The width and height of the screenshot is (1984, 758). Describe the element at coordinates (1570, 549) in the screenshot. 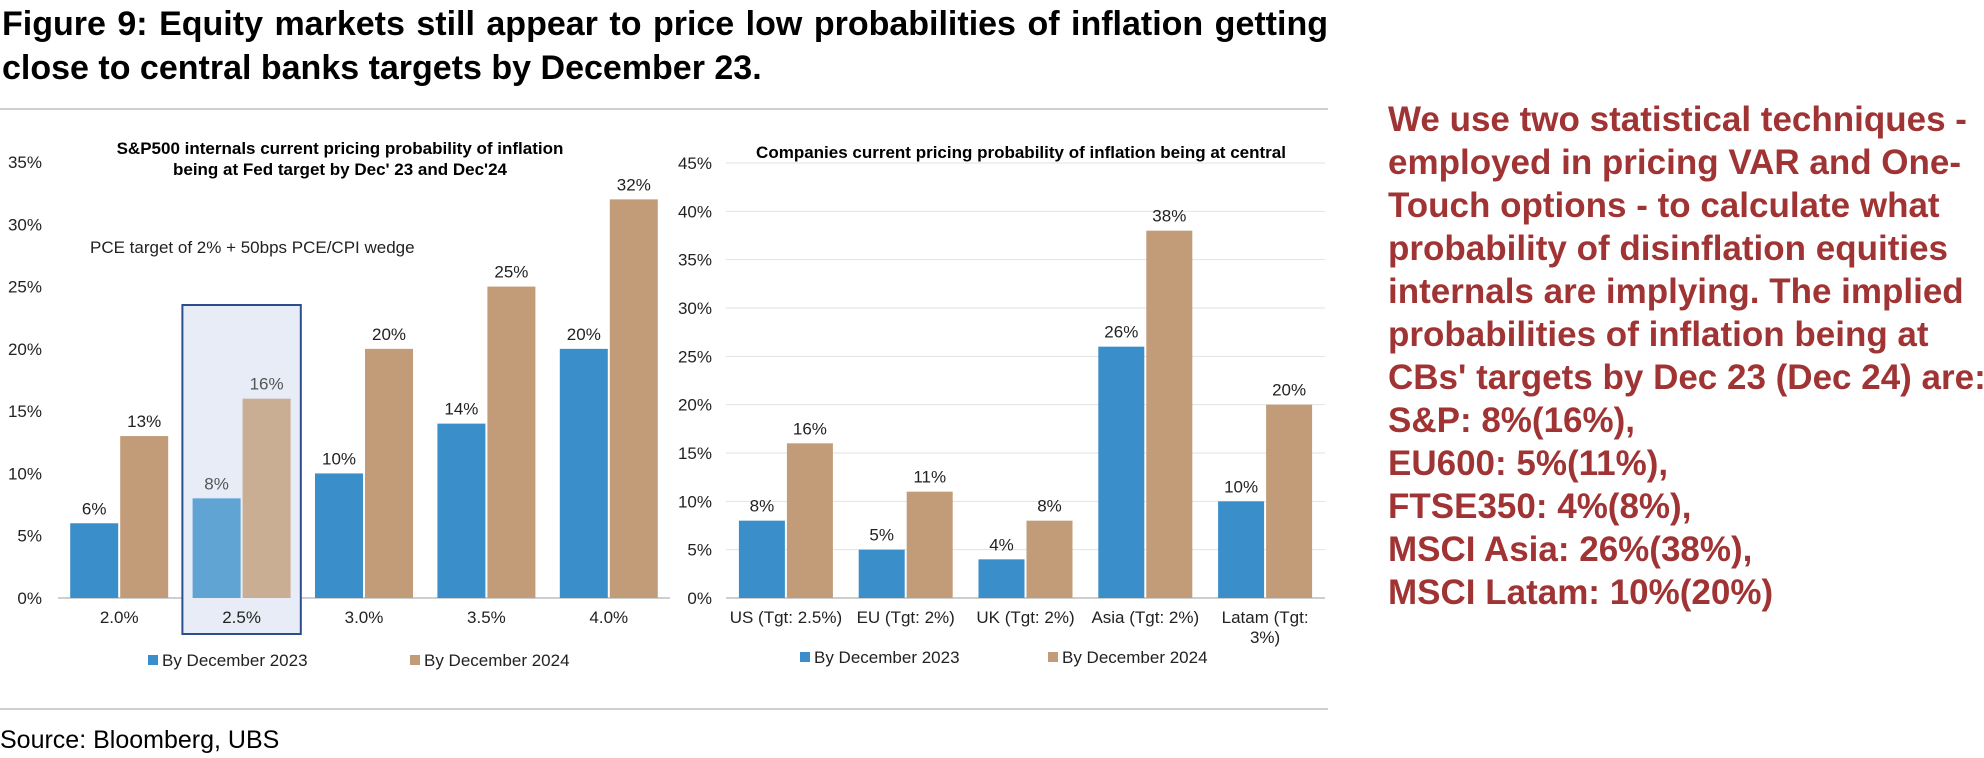

I see `side-note-line: MSCI Asia: 26%(38%),` at that location.